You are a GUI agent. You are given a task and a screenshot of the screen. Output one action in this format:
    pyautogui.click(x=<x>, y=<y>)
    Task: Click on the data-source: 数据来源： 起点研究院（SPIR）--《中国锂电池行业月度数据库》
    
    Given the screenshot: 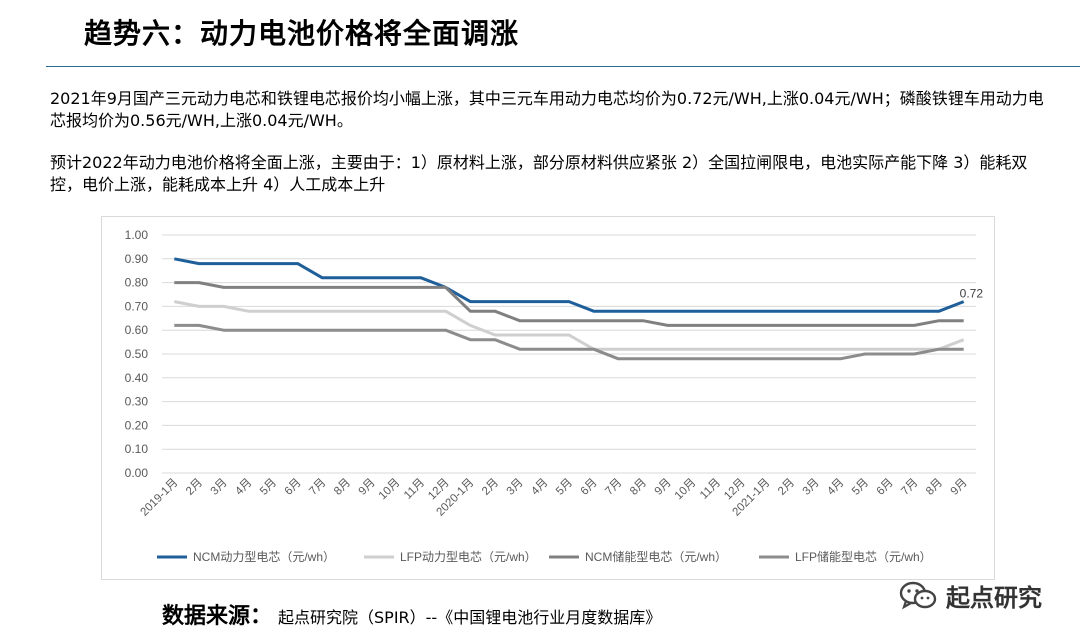 What is the action you would take?
    pyautogui.click(x=411, y=614)
    